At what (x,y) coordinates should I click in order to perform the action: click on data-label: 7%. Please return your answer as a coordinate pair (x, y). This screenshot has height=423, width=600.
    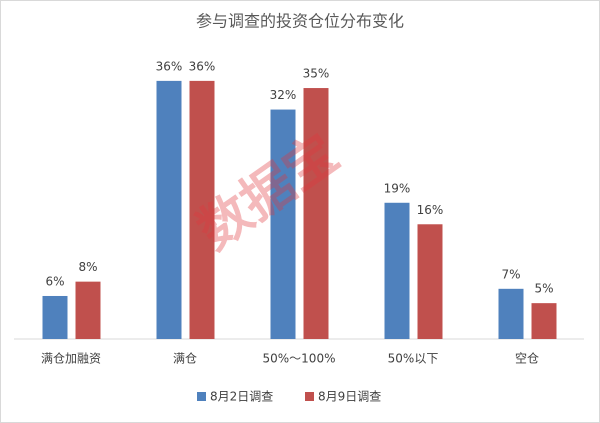
    Looking at the image, I should click on (510, 274).